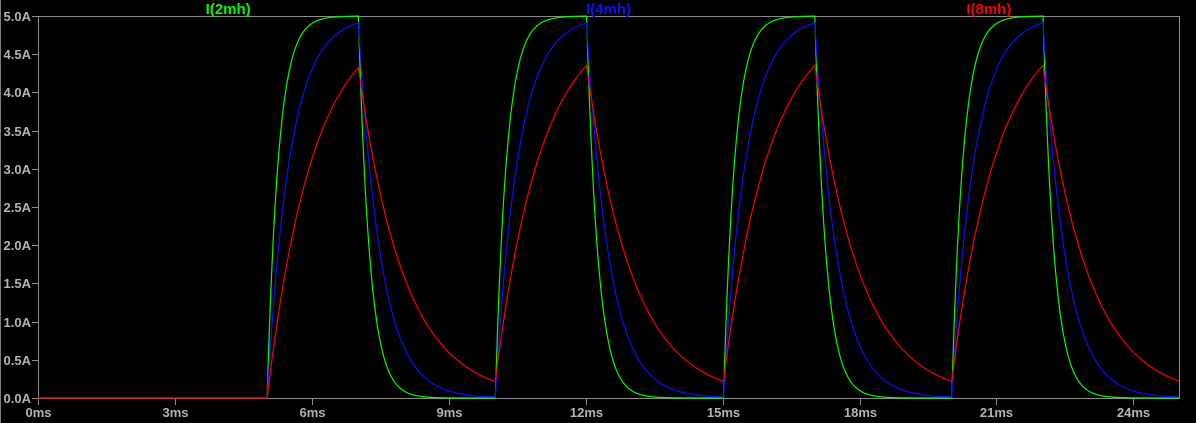  I want to click on x-tick-label: 3ms, so click(175, 412).